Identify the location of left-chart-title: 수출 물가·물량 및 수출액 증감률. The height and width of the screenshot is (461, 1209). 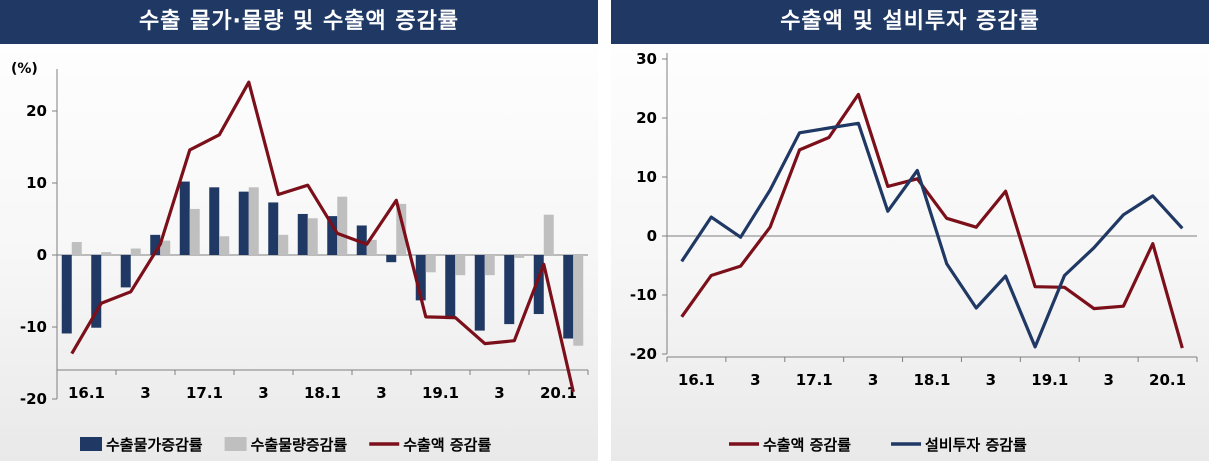
(299, 22).